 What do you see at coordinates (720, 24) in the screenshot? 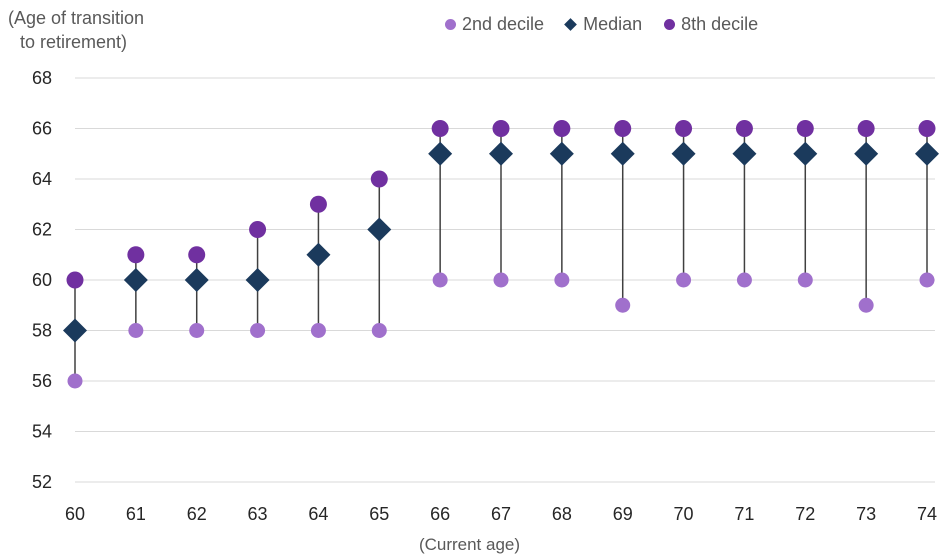
I see `legend-label: 8th decile` at bounding box center [720, 24].